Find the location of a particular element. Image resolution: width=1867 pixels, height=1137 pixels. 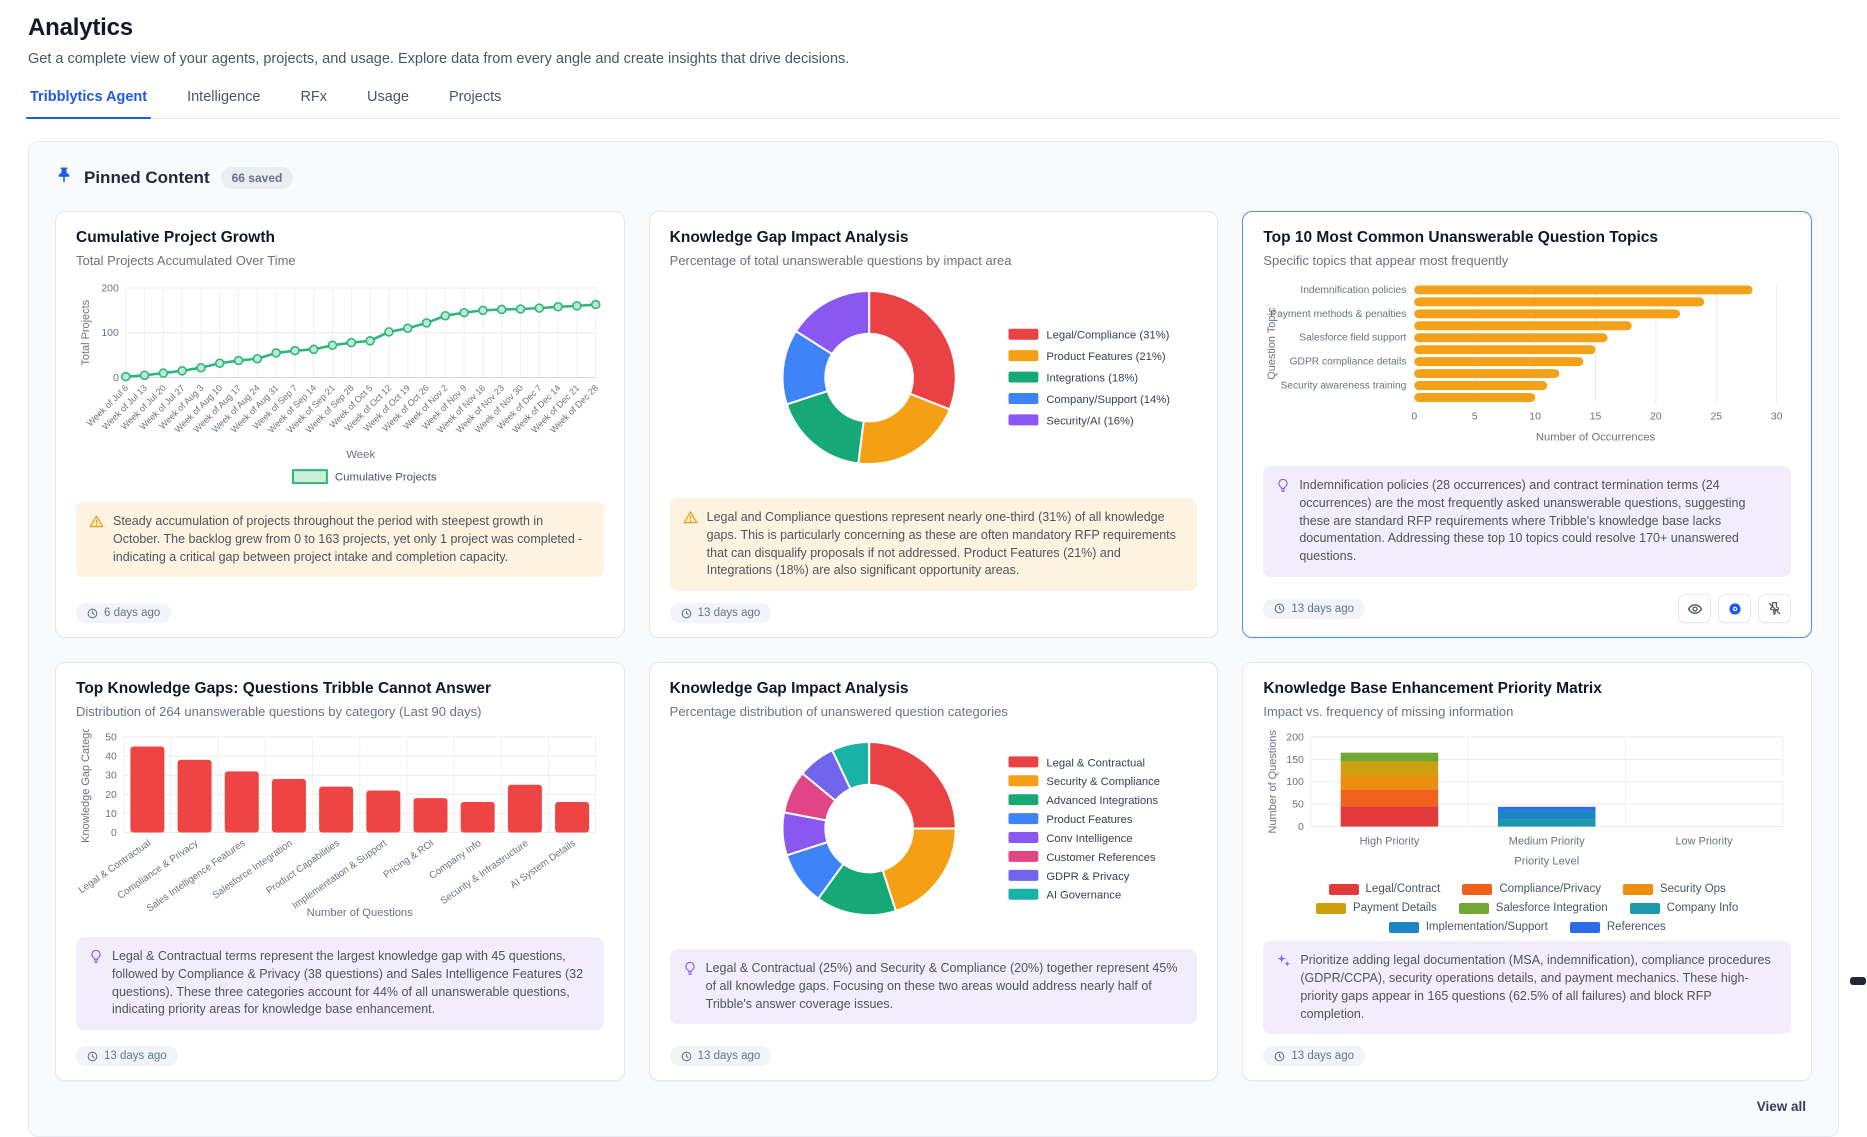

svg-text: Salesforce field support is located at coordinates (1353, 338).